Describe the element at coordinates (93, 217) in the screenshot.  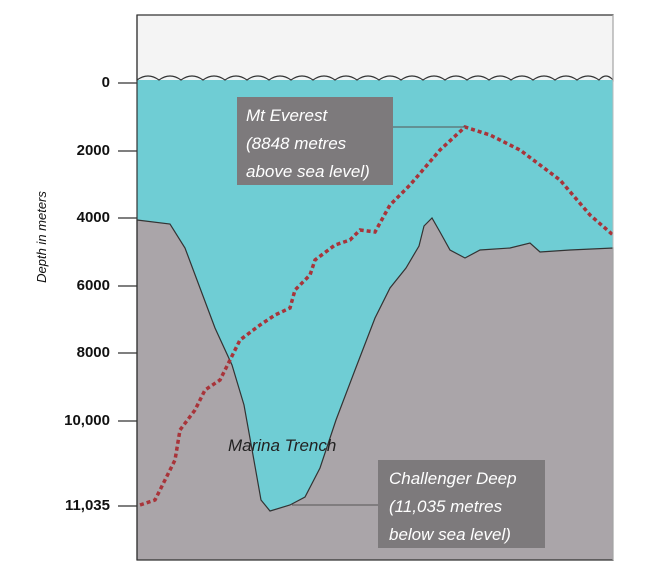
I see `tick-label: 4000` at that location.